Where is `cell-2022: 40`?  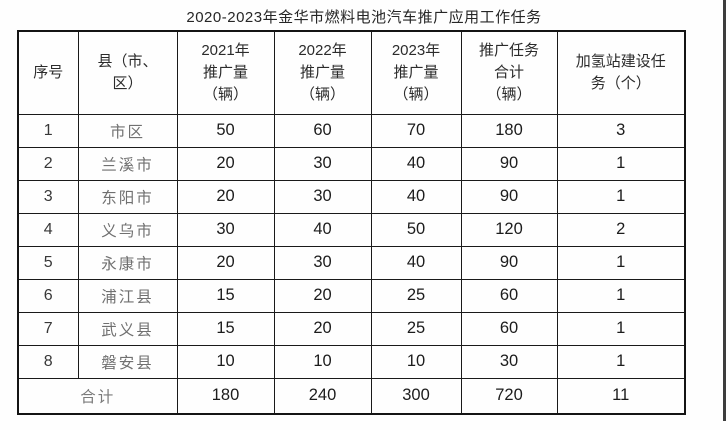
cell-2022: 40 is located at coordinates (322, 229).